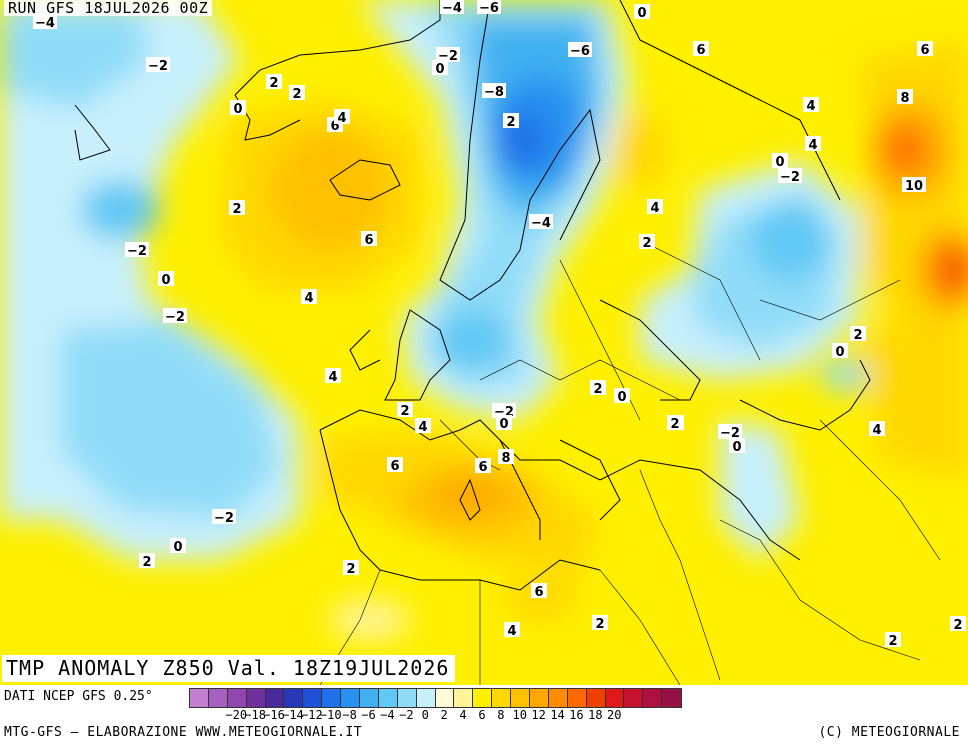 This screenshot has height=745, width=968. What do you see at coordinates (293, 715) in the screenshot?
I see `color-scale-tick-label: −14` at bounding box center [293, 715].